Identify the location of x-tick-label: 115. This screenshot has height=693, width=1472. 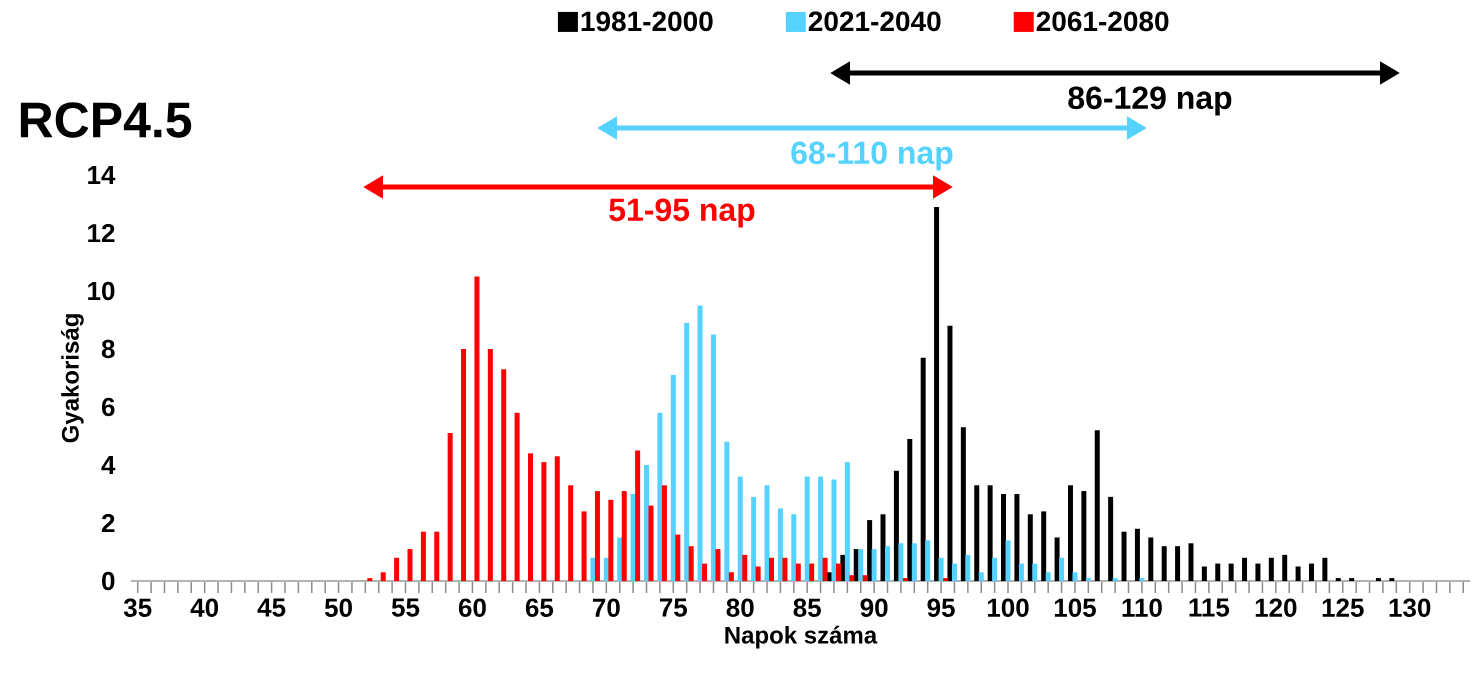
(1209, 607).